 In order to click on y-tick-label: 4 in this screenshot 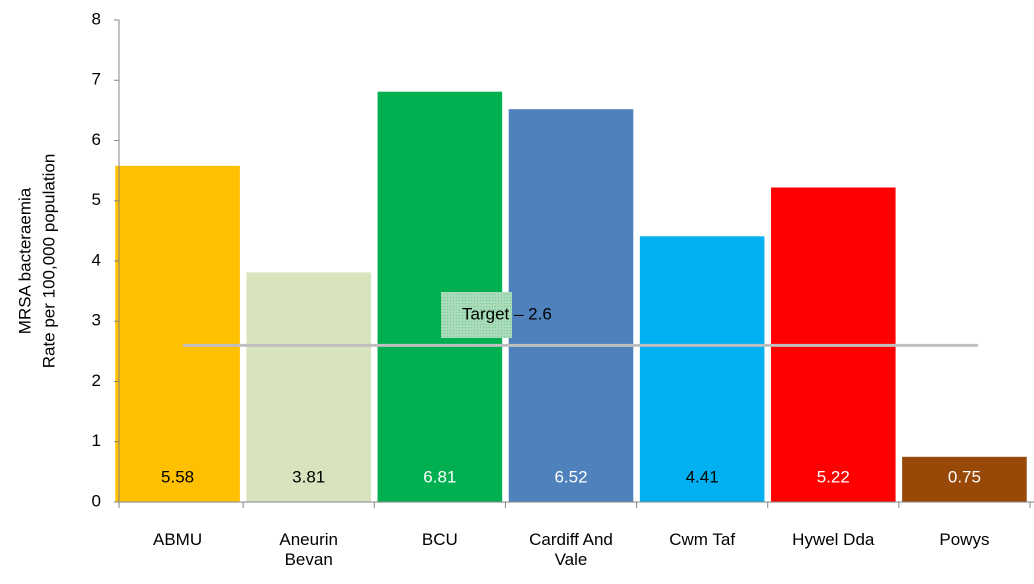, I will do `click(96, 259)`.